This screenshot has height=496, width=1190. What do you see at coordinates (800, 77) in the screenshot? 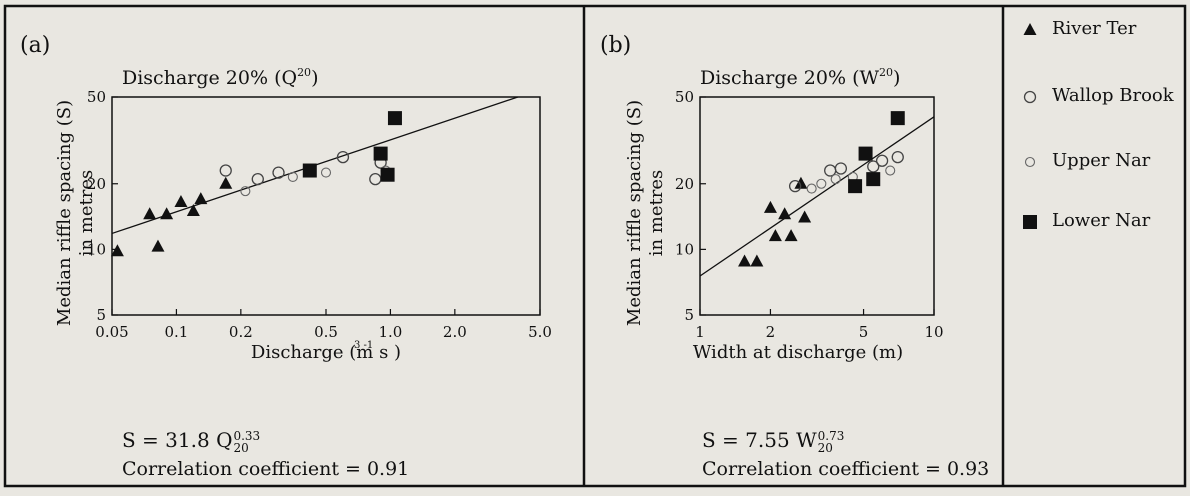
I see `panel-b-title: Discharge 20% (W20)` at bounding box center [800, 77].